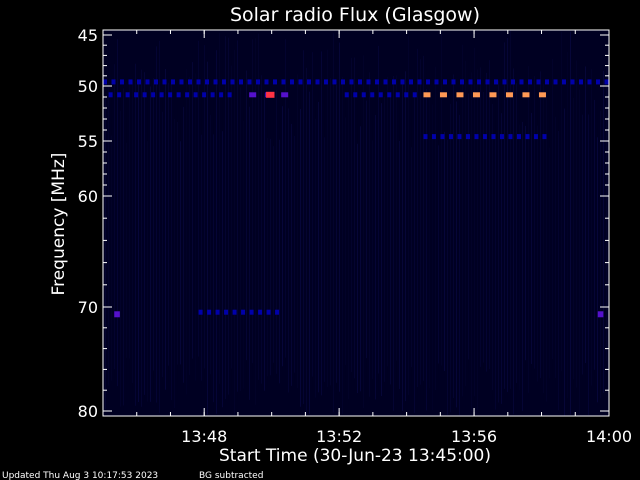 This screenshot has width=640, height=480. I want to click on y-axis-label: Frequency [MHz], so click(59, 224).